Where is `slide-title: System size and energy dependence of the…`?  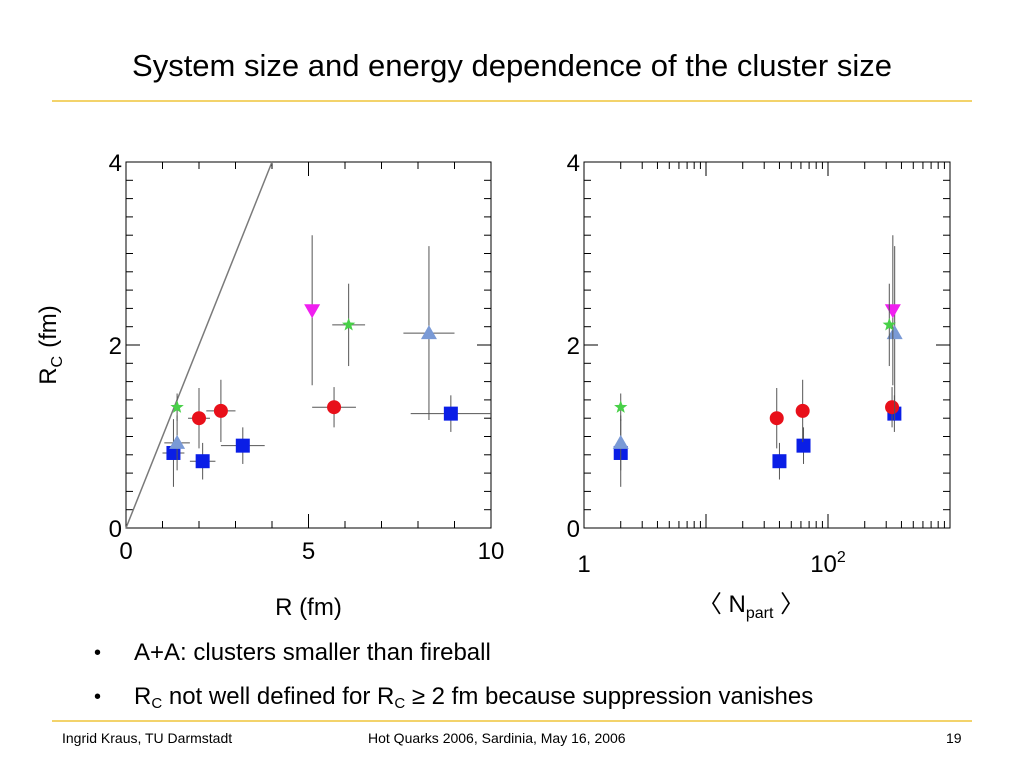 slide-title: System size and energy dependence of the… is located at coordinates (512, 65).